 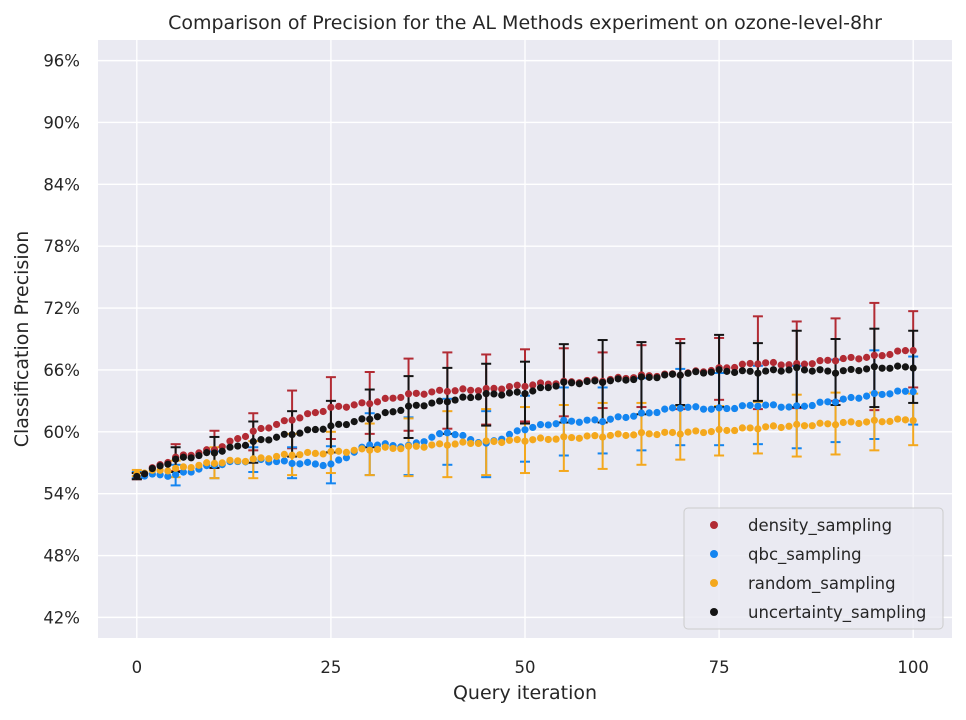 What do you see at coordinates (805, 555) in the screenshot?
I see `legend-label-qbc_sampling: qbc_sampling` at bounding box center [805, 555].